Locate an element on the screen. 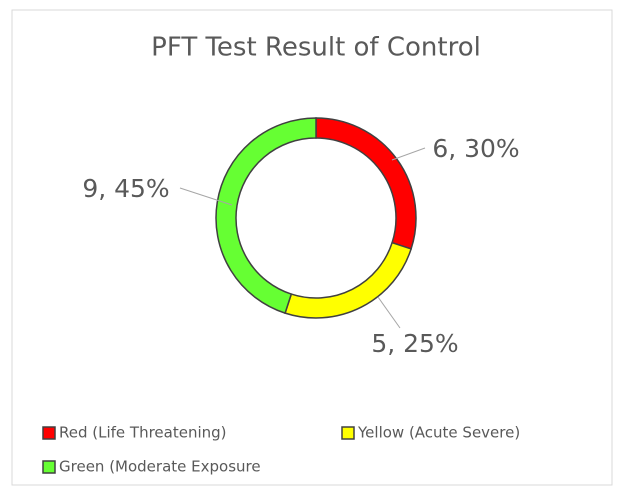 The image size is (617, 489). legend-label: Red (Life Threatening) is located at coordinates (143, 433).